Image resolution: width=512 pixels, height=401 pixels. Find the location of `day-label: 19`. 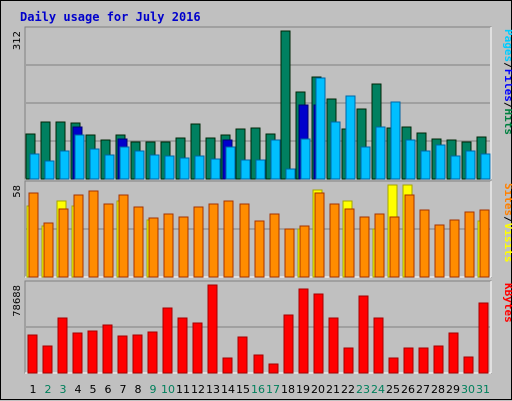

day-label: 19 is located at coordinates (303, 389).